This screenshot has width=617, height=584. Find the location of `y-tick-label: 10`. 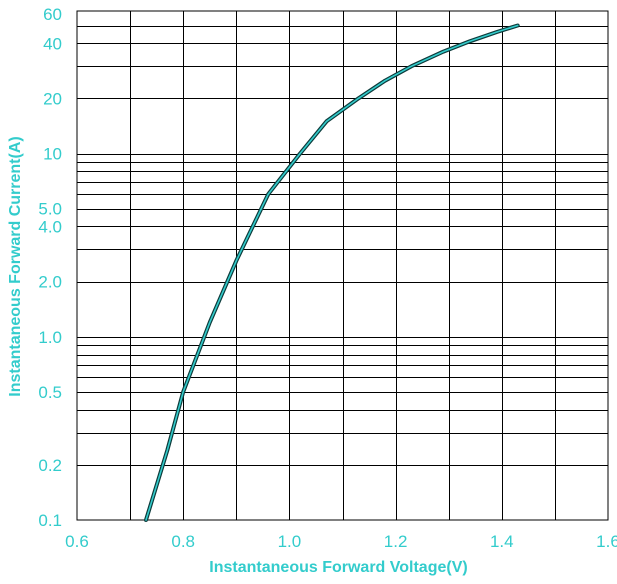

y-tick-label: 10 is located at coordinates (52, 154).